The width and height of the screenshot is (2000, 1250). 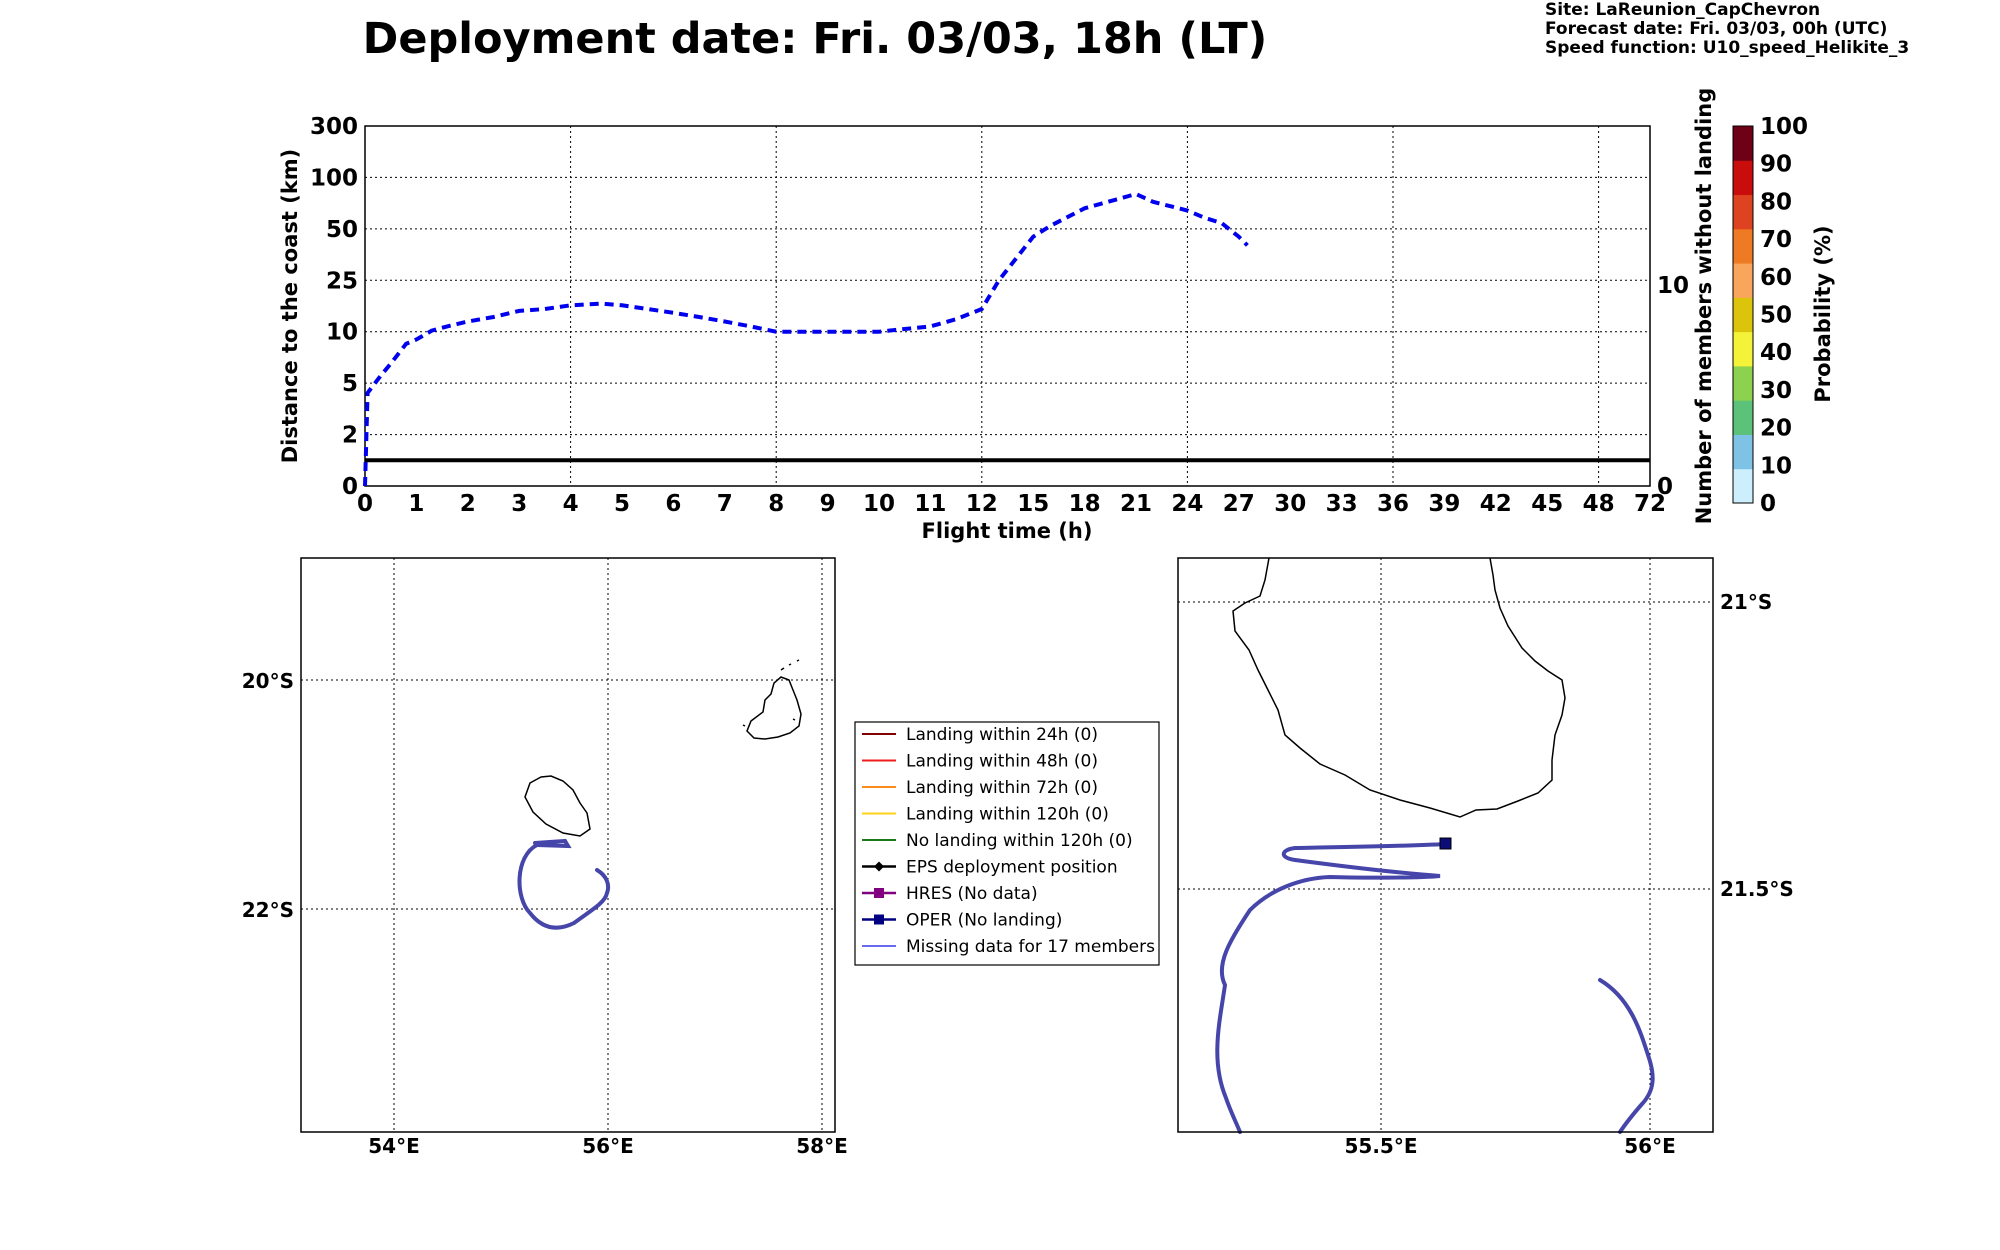 What do you see at coordinates (806, 339) in the screenshot?
I see `distance-series-line` at bounding box center [806, 339].